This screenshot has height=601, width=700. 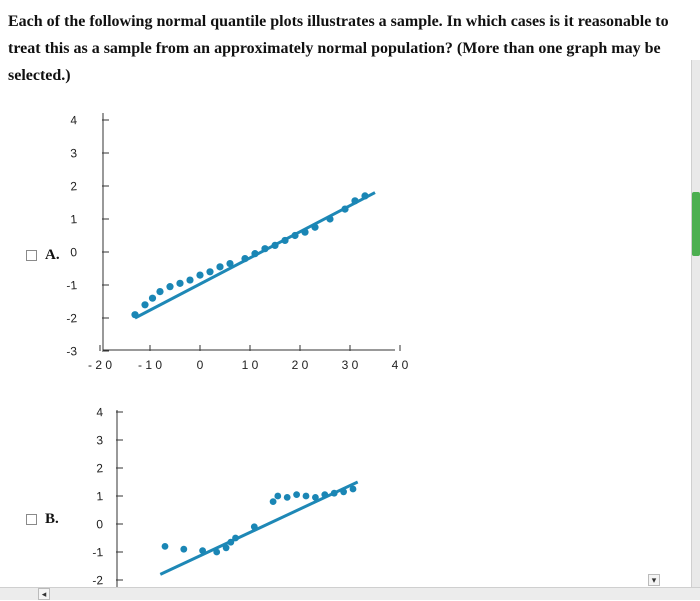 What do you see at coordinates (200, 365) in the screenshot?
I see `plot-a-x-tick-label: 0` at bounding box center [200, 365].